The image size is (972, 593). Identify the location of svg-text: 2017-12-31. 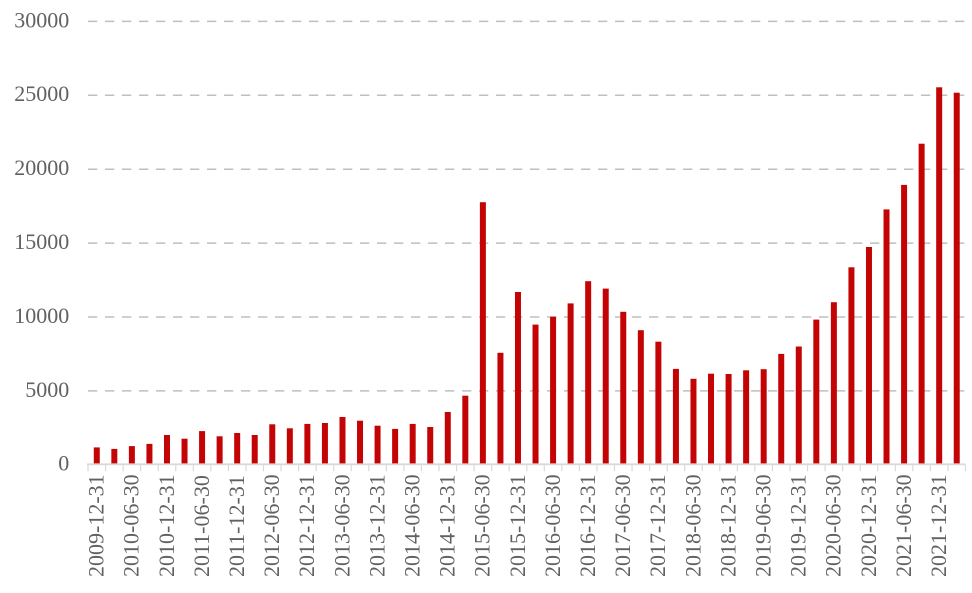
(657, 525).